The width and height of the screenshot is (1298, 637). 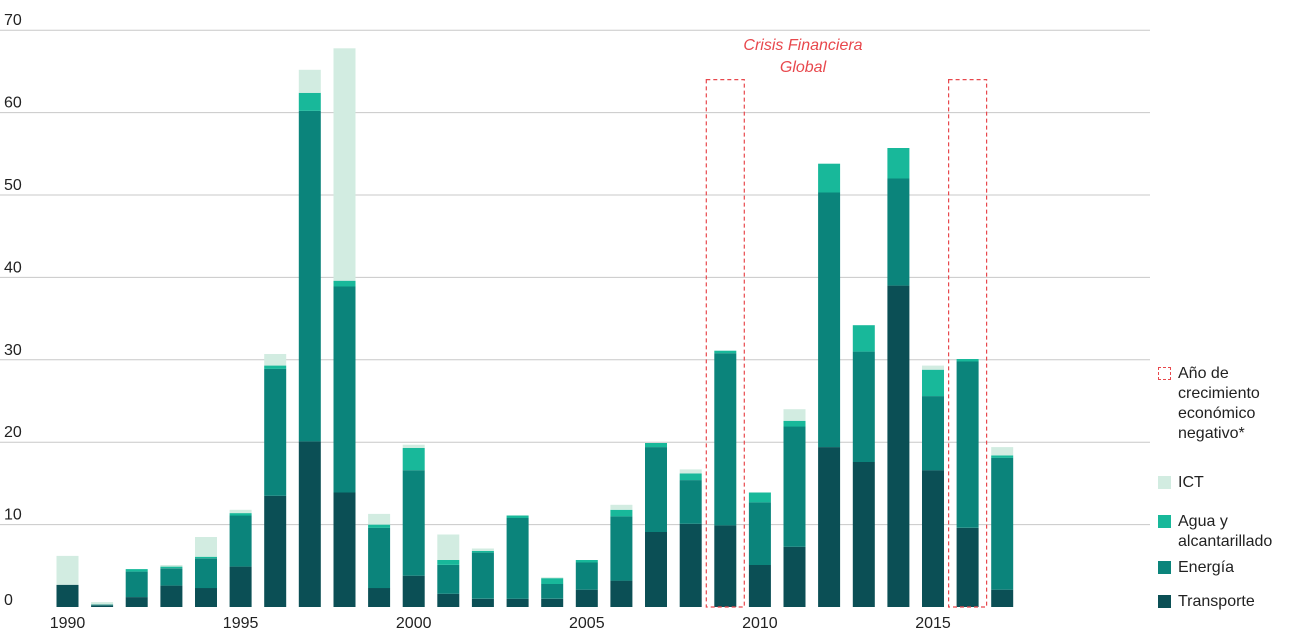 I want to click on y-tick-label-10: 10, so click(x=13, y=515).